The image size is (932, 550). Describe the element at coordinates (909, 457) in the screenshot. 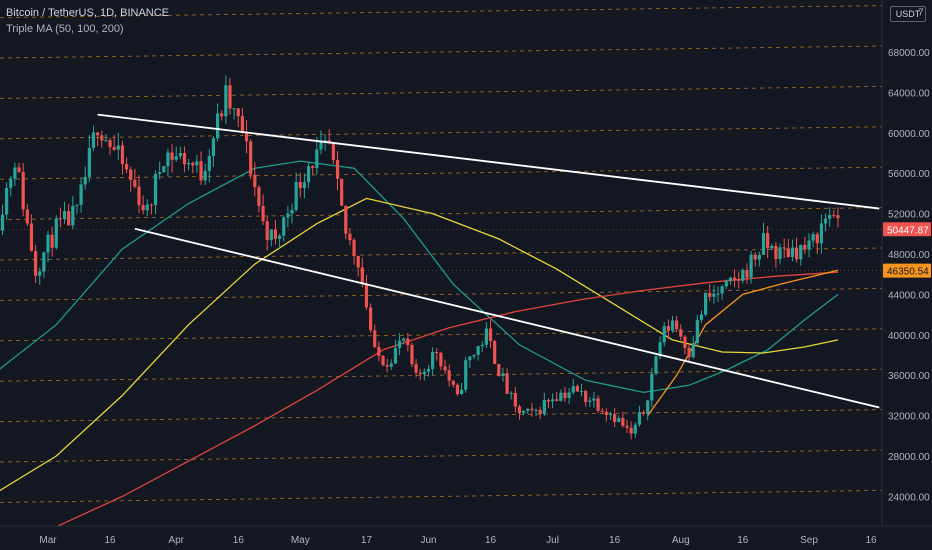

I see `price-tick-label: 28000.00` at that location.